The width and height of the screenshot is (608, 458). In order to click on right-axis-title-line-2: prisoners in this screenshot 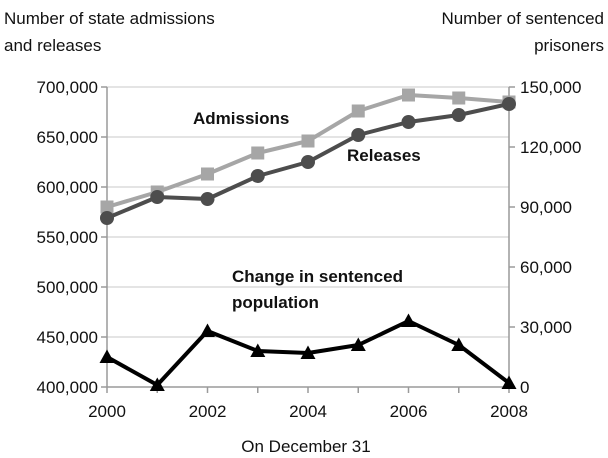, I will do `click(569, 45)`.